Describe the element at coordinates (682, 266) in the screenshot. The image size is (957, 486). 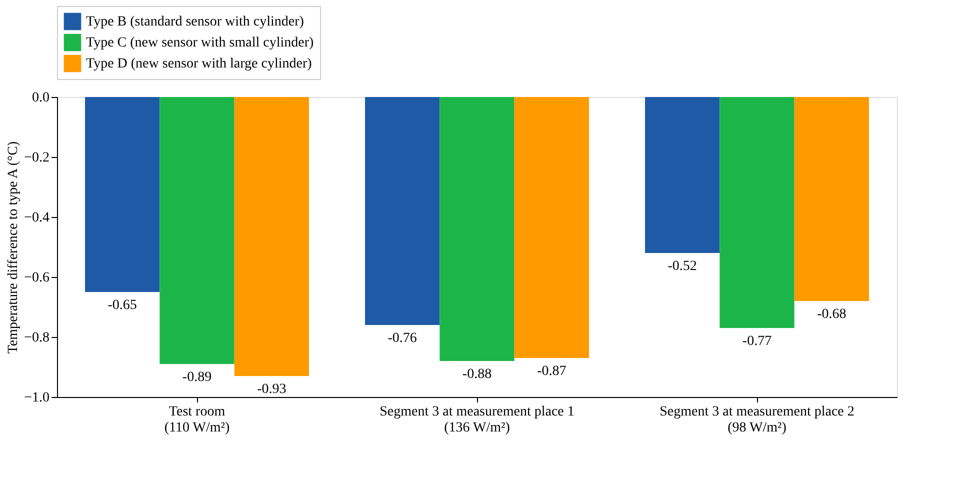
I see `data-label: -0.52` at that location.